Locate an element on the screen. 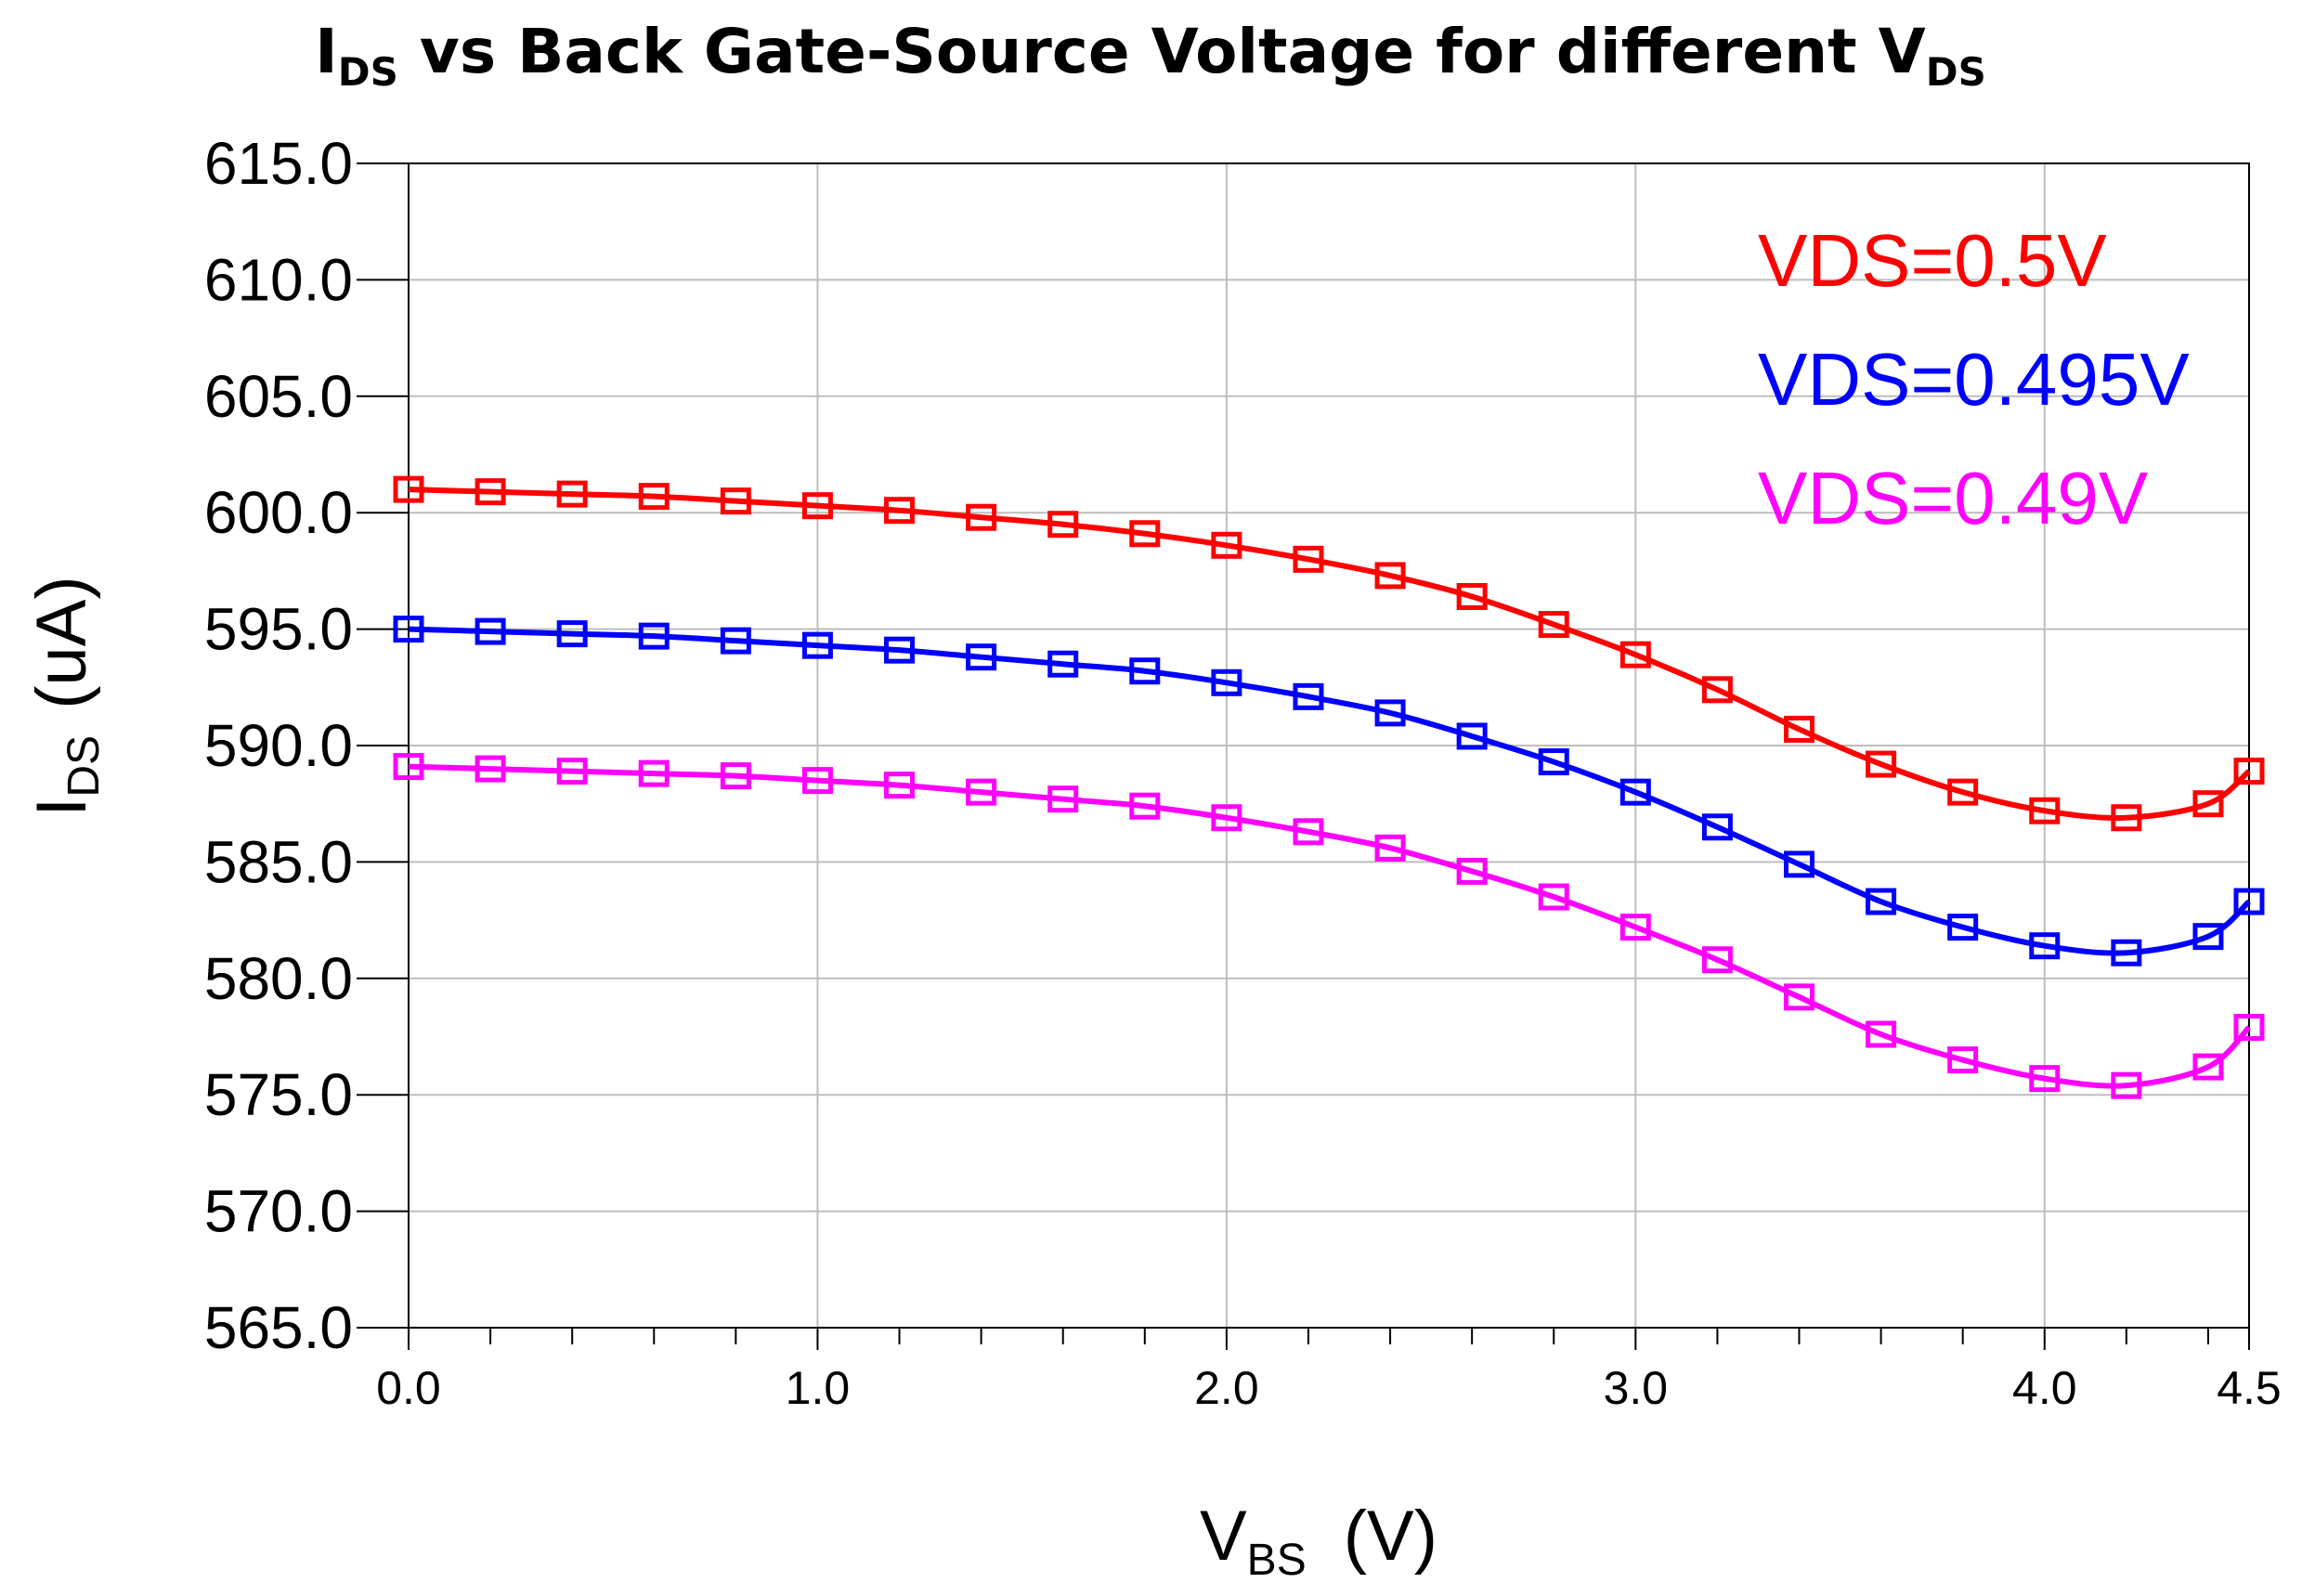  x-axis-label-subscript: BS is located at coordinates (1277, 1560).